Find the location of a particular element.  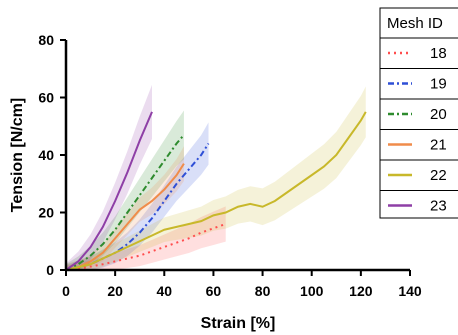

x-axis-title: Strain [%] is located at coordinates (238, 323).